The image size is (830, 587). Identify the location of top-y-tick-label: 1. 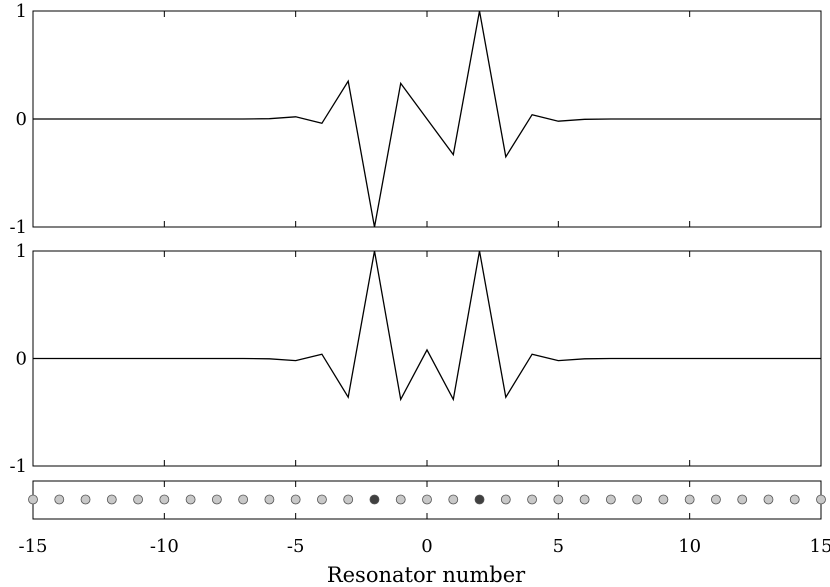
(21, 11).